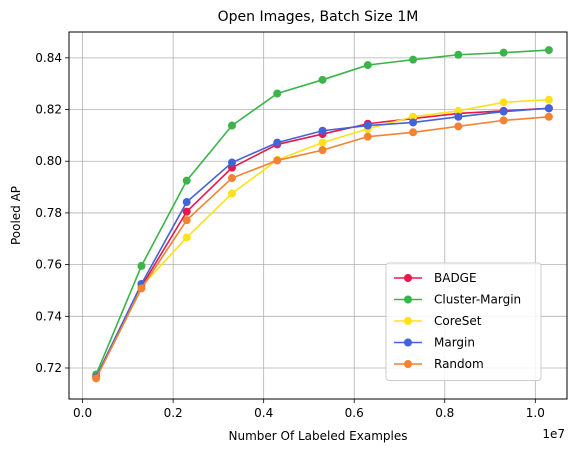  I want to click on x-tick-label: 0.0, so click(82, 413).